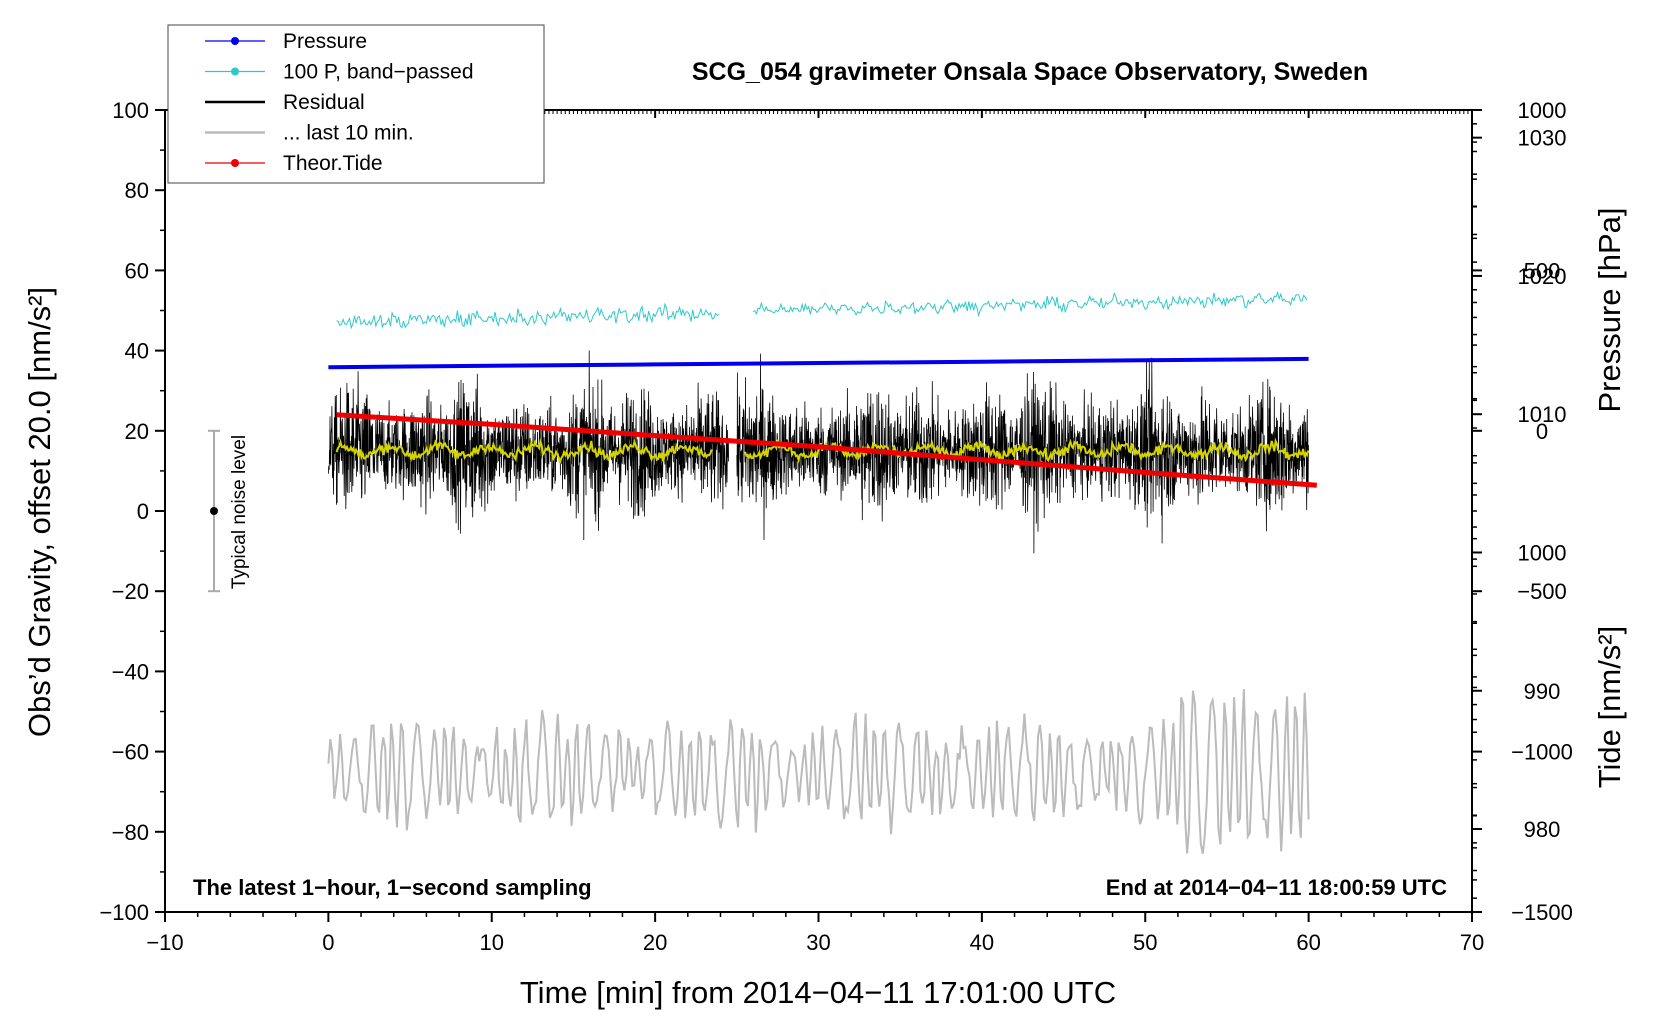 The width and height of the screenshot is (1660, 1020). I want to click on legend-box, so click(356, 104).